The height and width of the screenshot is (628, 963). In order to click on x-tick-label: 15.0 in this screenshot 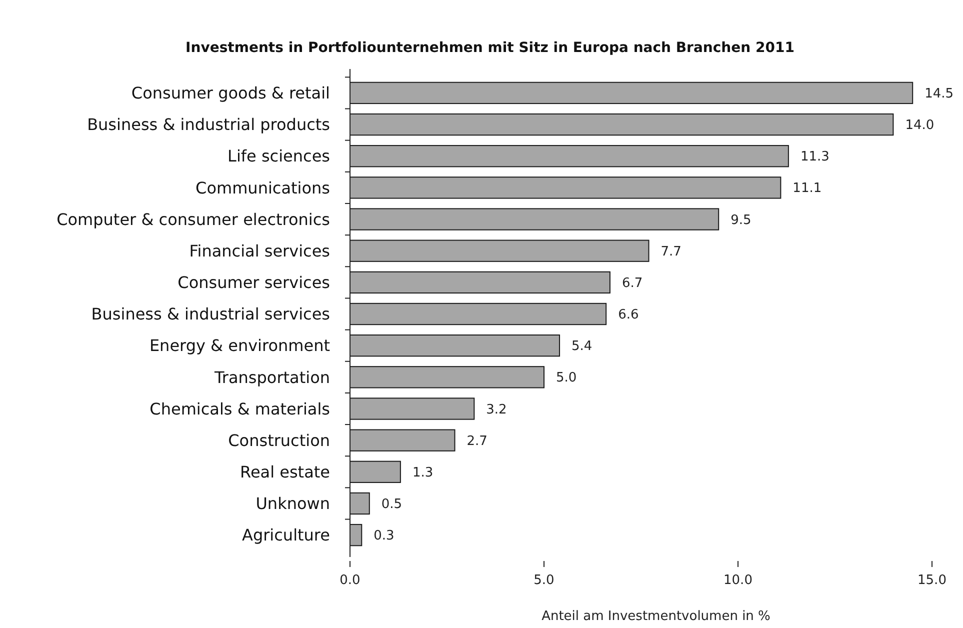, I will do `click(932, 580)`.